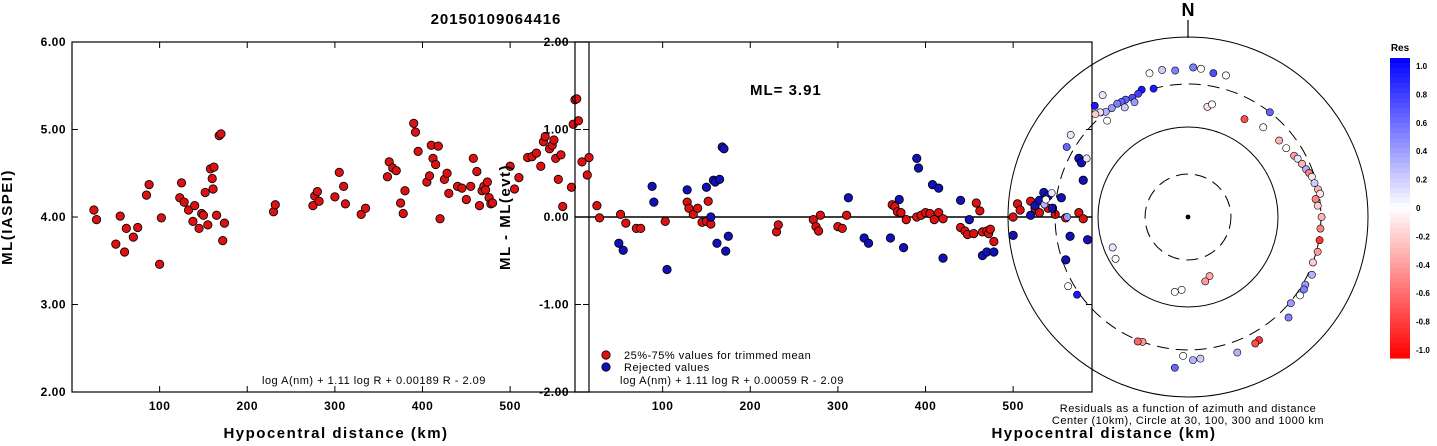  I want to click on distance-ring, so click(1188, 217).